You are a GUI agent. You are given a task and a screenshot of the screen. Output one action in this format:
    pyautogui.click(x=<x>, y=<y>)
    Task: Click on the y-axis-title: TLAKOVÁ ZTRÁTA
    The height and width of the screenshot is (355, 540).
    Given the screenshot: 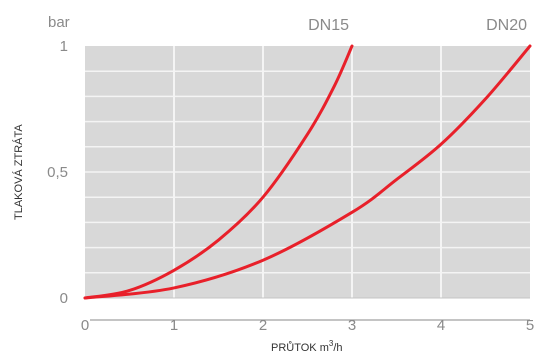 What is the action you would take?
    pyautogui.click(x=18, y=172)
    